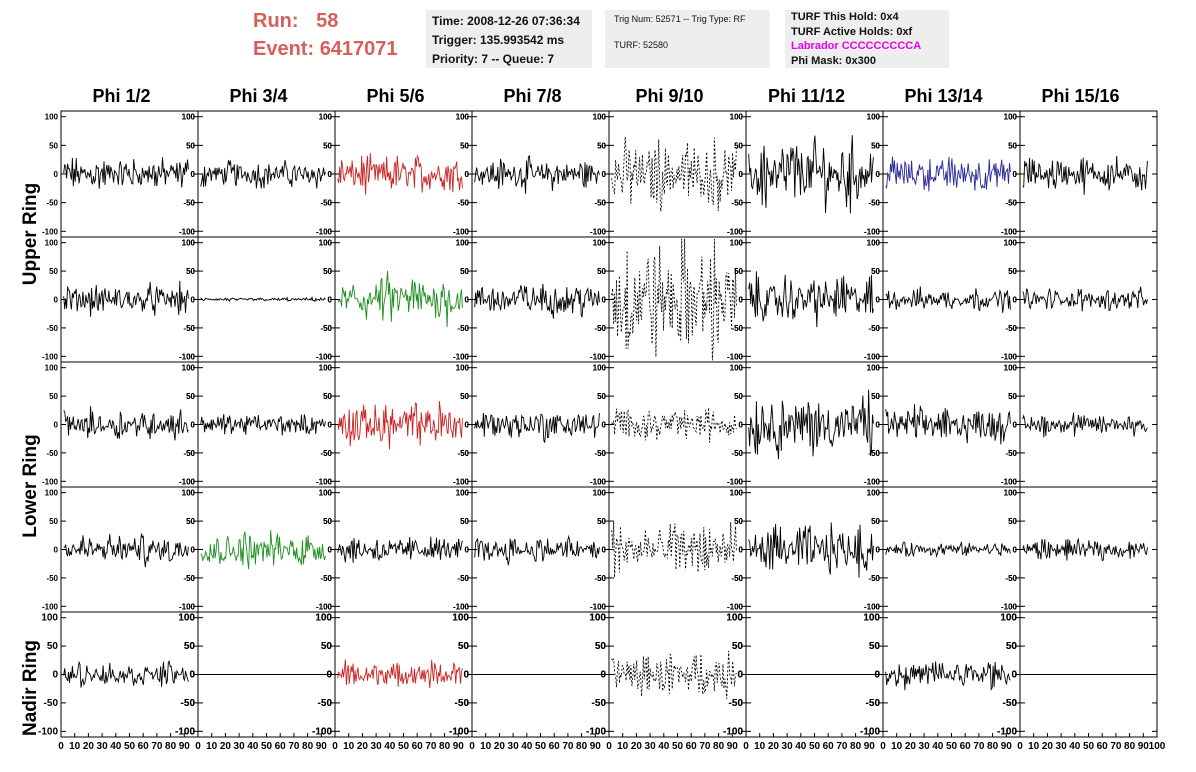  Describe the element at coordinates (1157, 746) in the screenshot. I see `xtick-label: 100` at that location.